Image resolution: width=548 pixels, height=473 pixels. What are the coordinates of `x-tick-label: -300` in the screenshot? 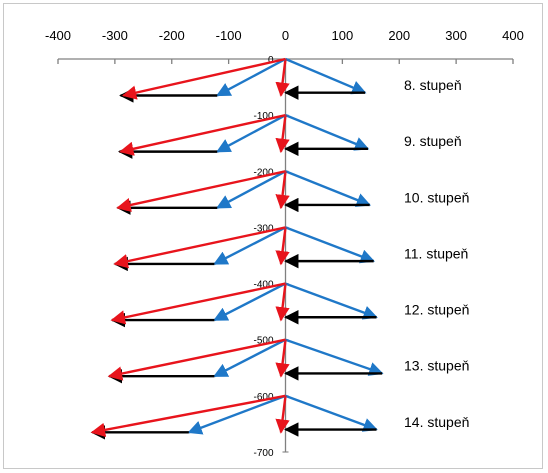 It's located at (115, 35).